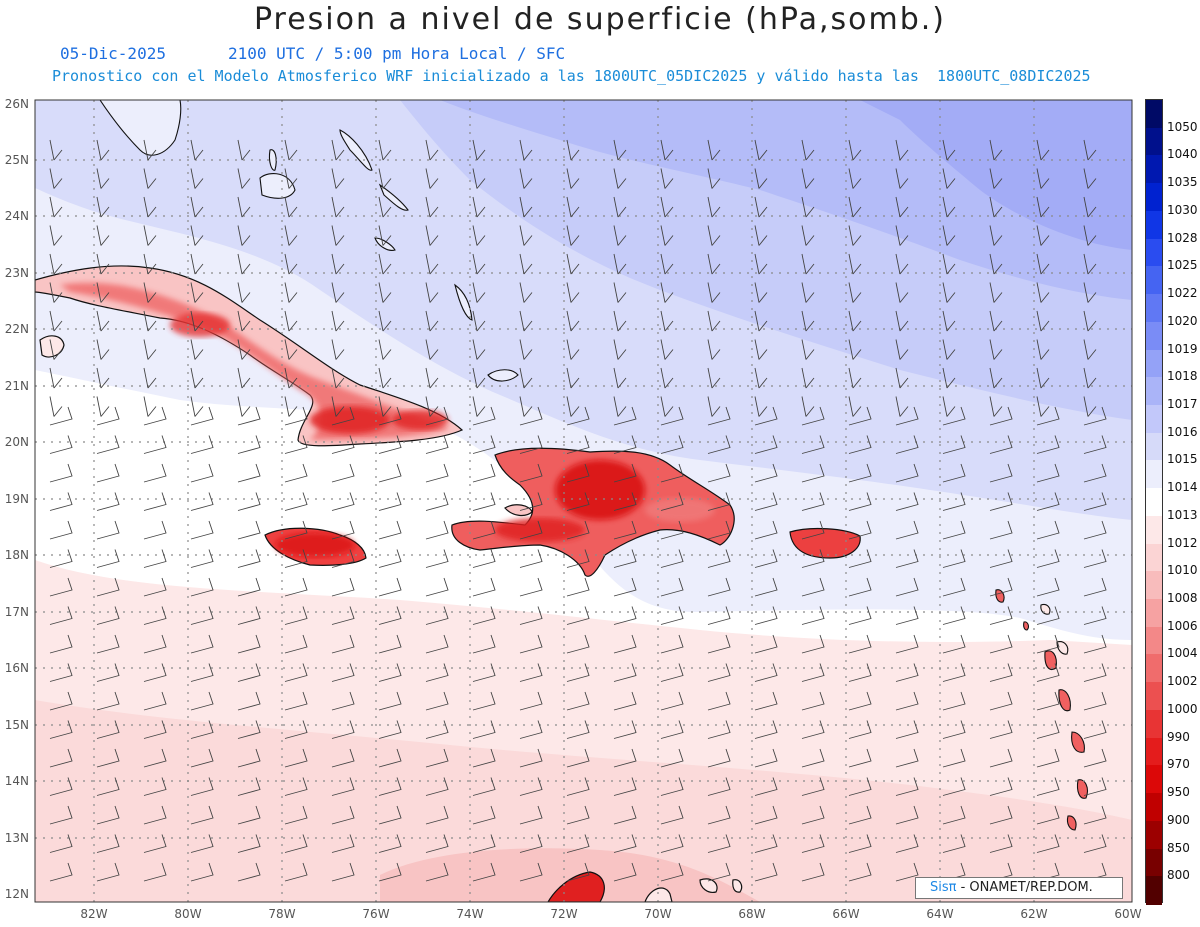 The image size is (1200, 927). I want to click on lon-label: 78W, so click(281, 914).